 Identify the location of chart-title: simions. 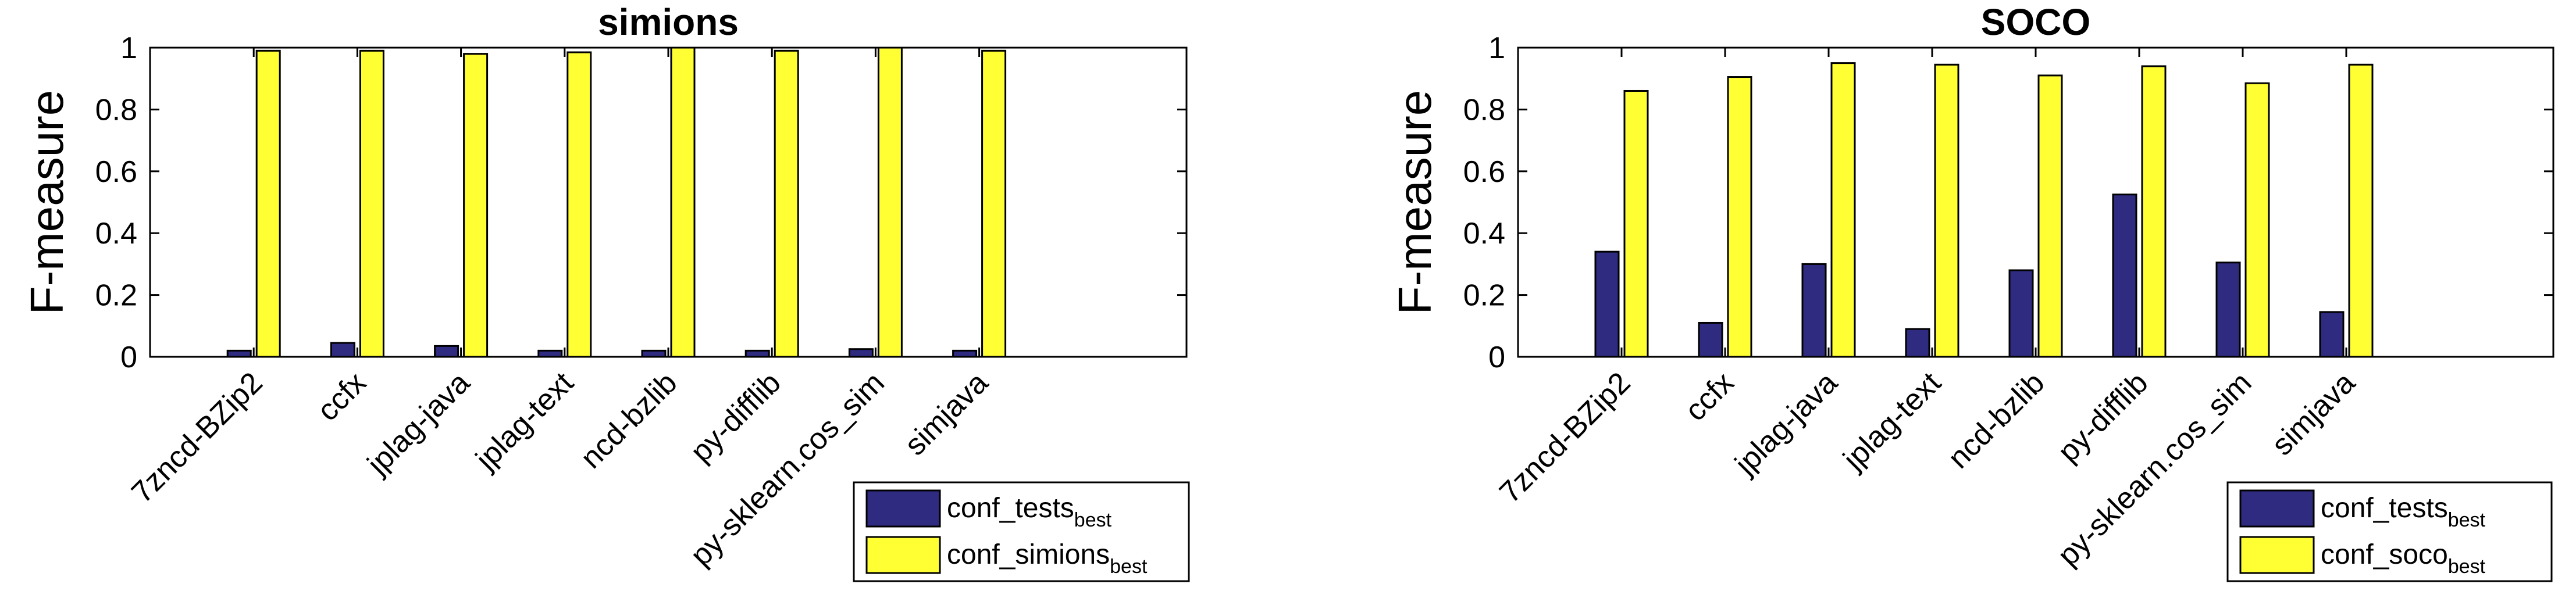
(668, 22).